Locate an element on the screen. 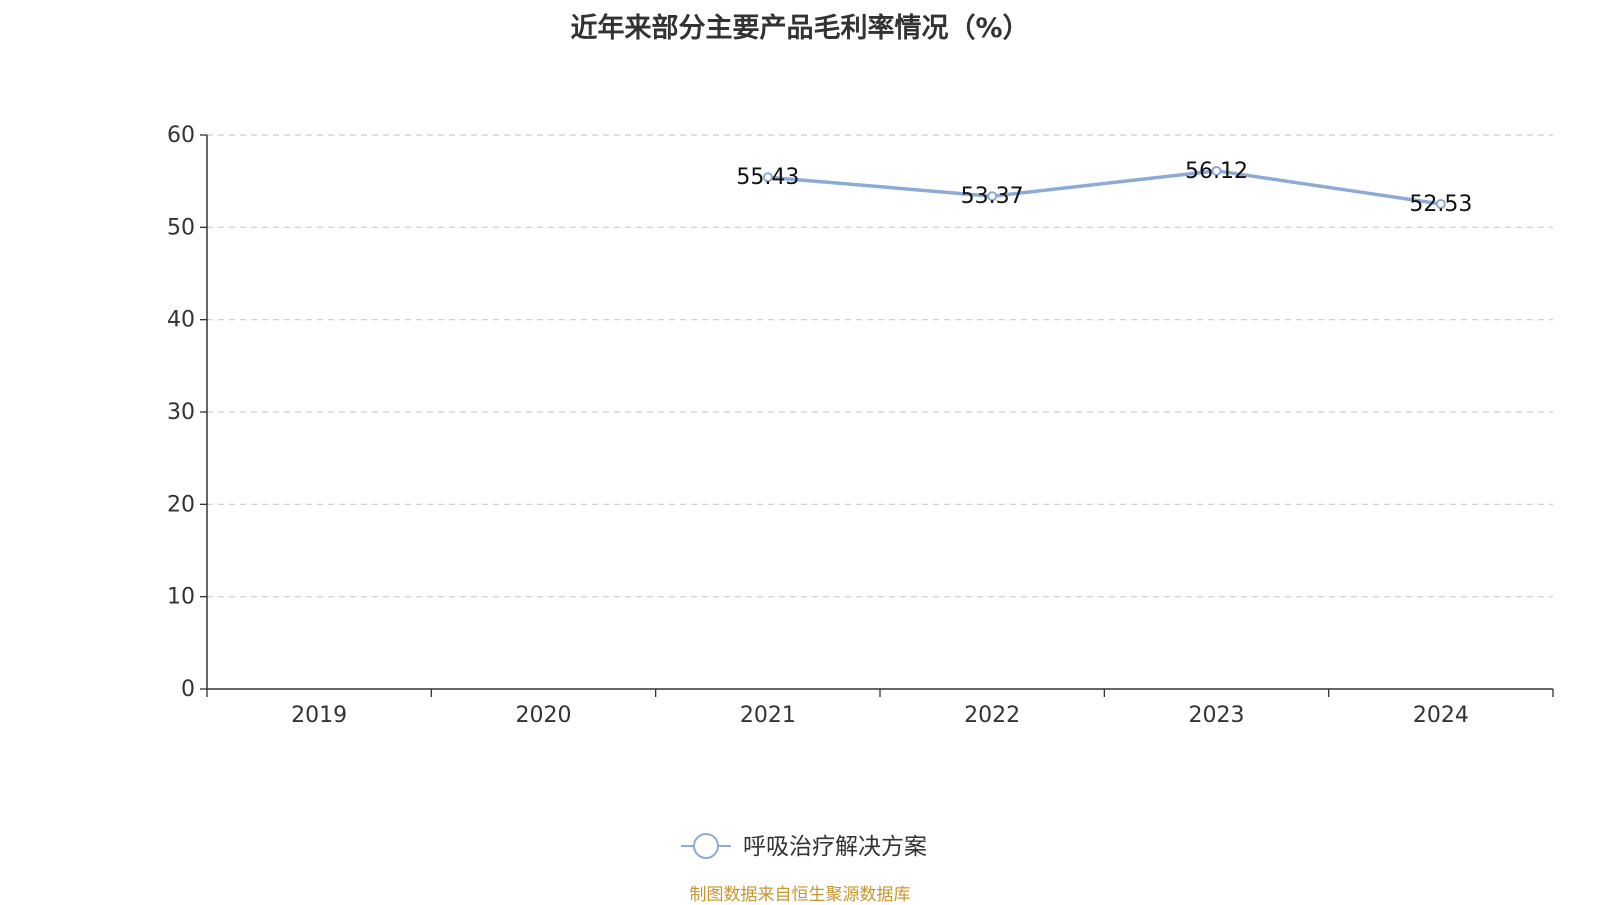 This screenshot has width=1600, height=905. x-tick-label-2022: 2022 is located at coordinates (992, 715).